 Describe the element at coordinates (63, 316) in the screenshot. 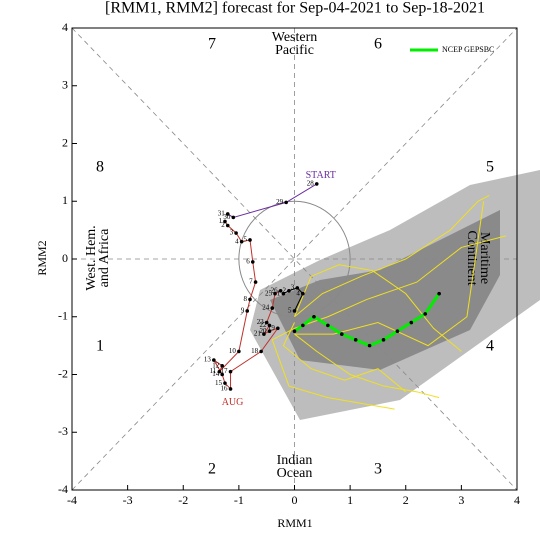

I see `y-tick-label: -1` at that location.